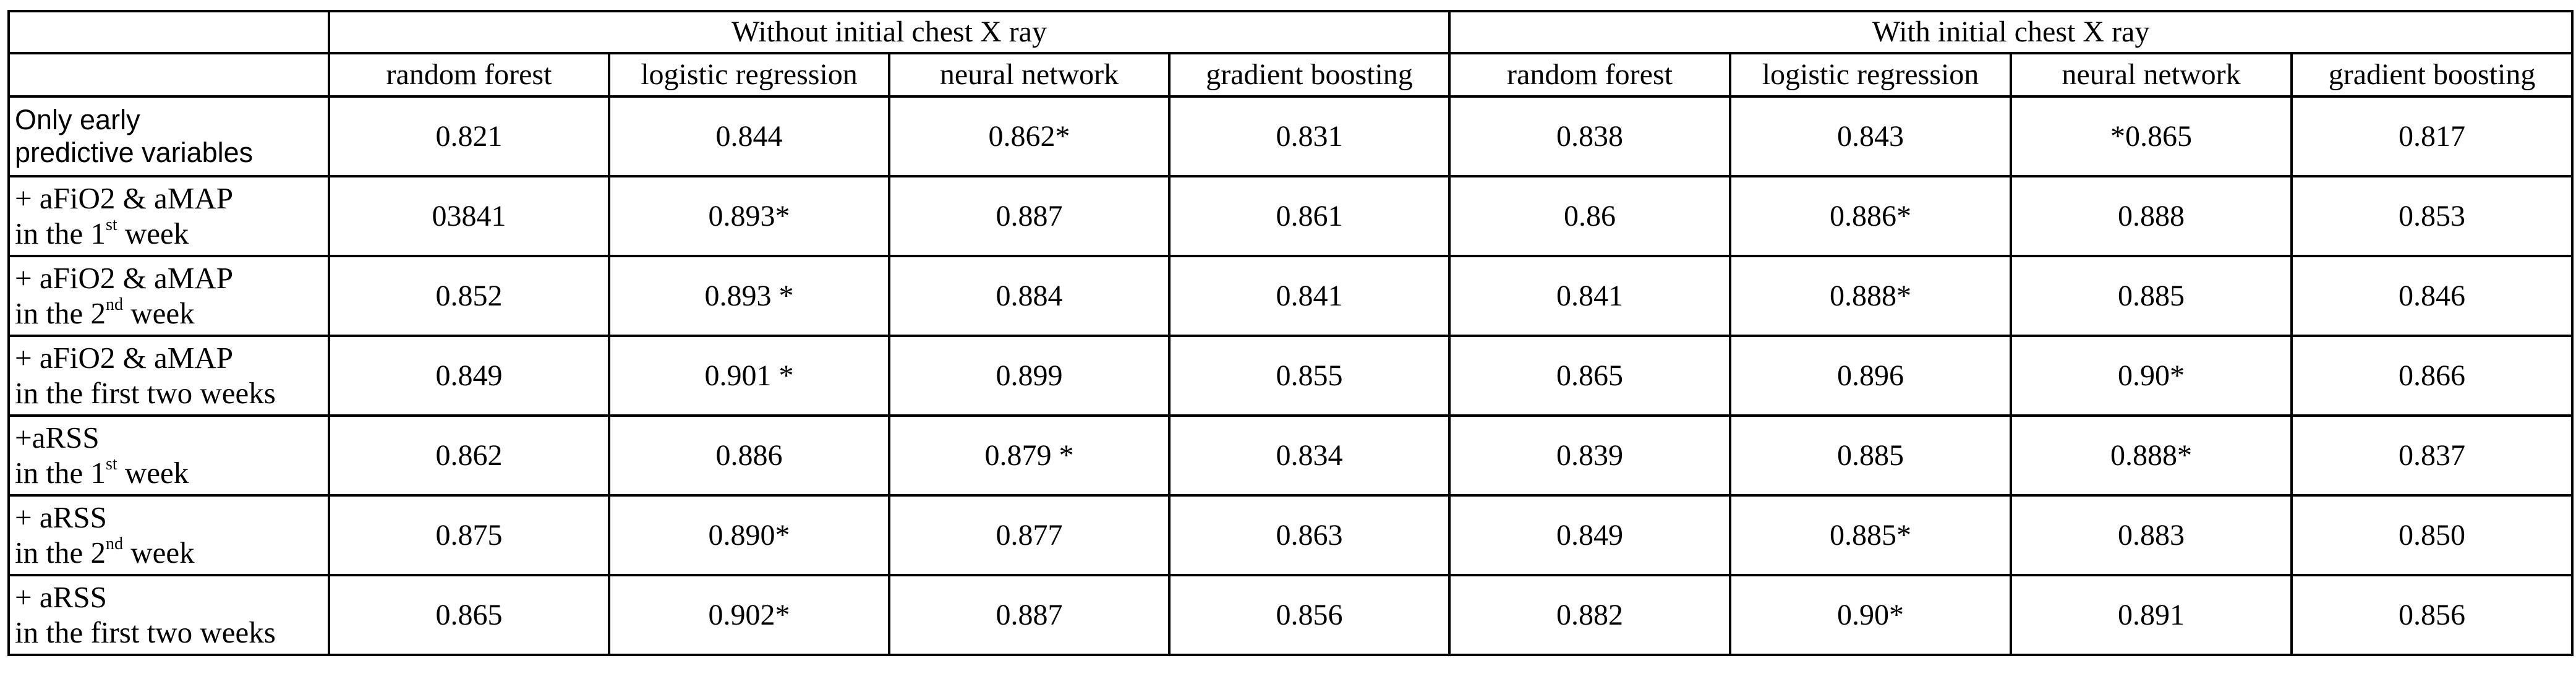  I want to click on row-label: + aFiO2 & aMAP in the 2nd week, so click(168, 296).